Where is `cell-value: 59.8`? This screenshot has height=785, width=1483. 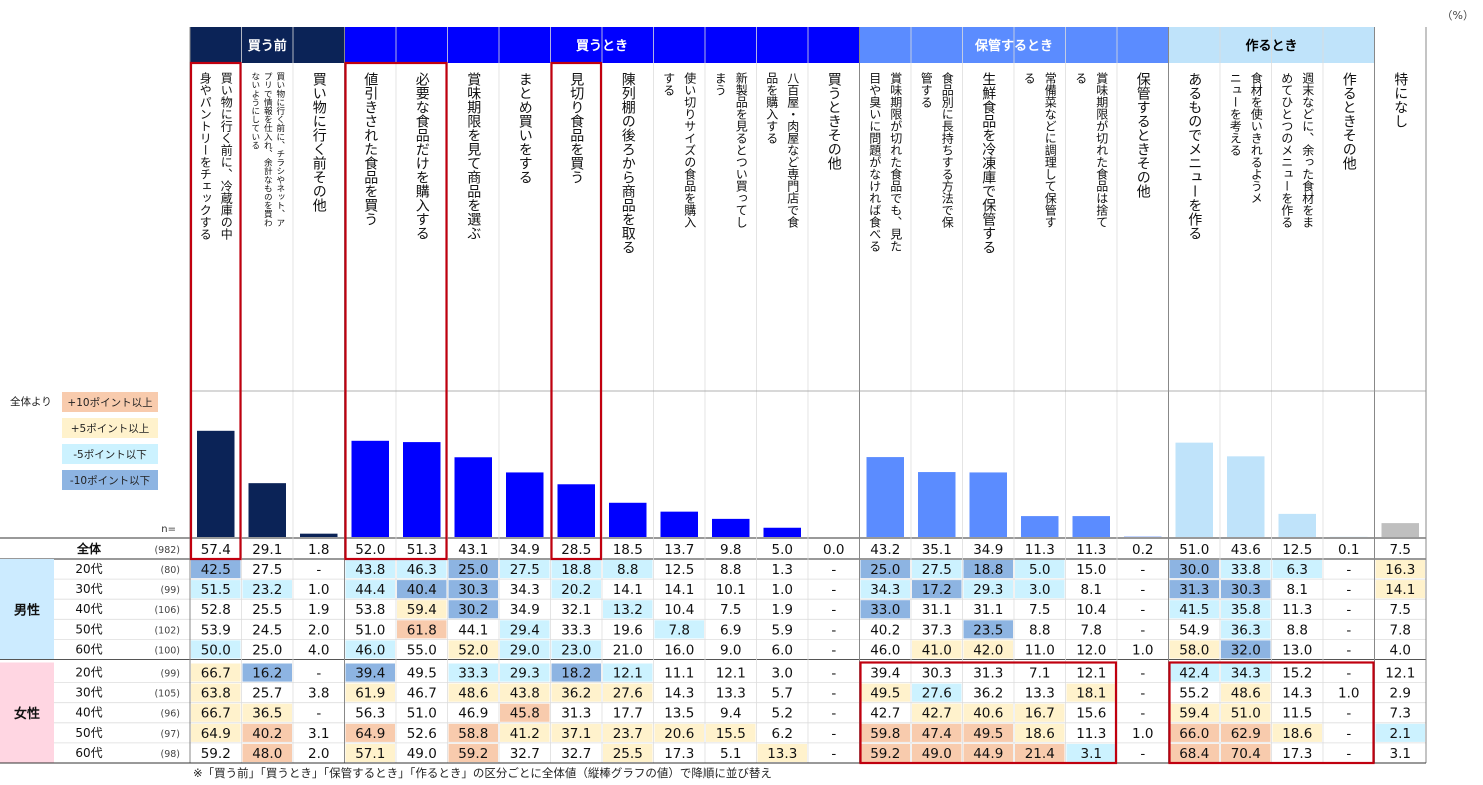
cell-value: 59.8 is located at coordinates (885, 734).